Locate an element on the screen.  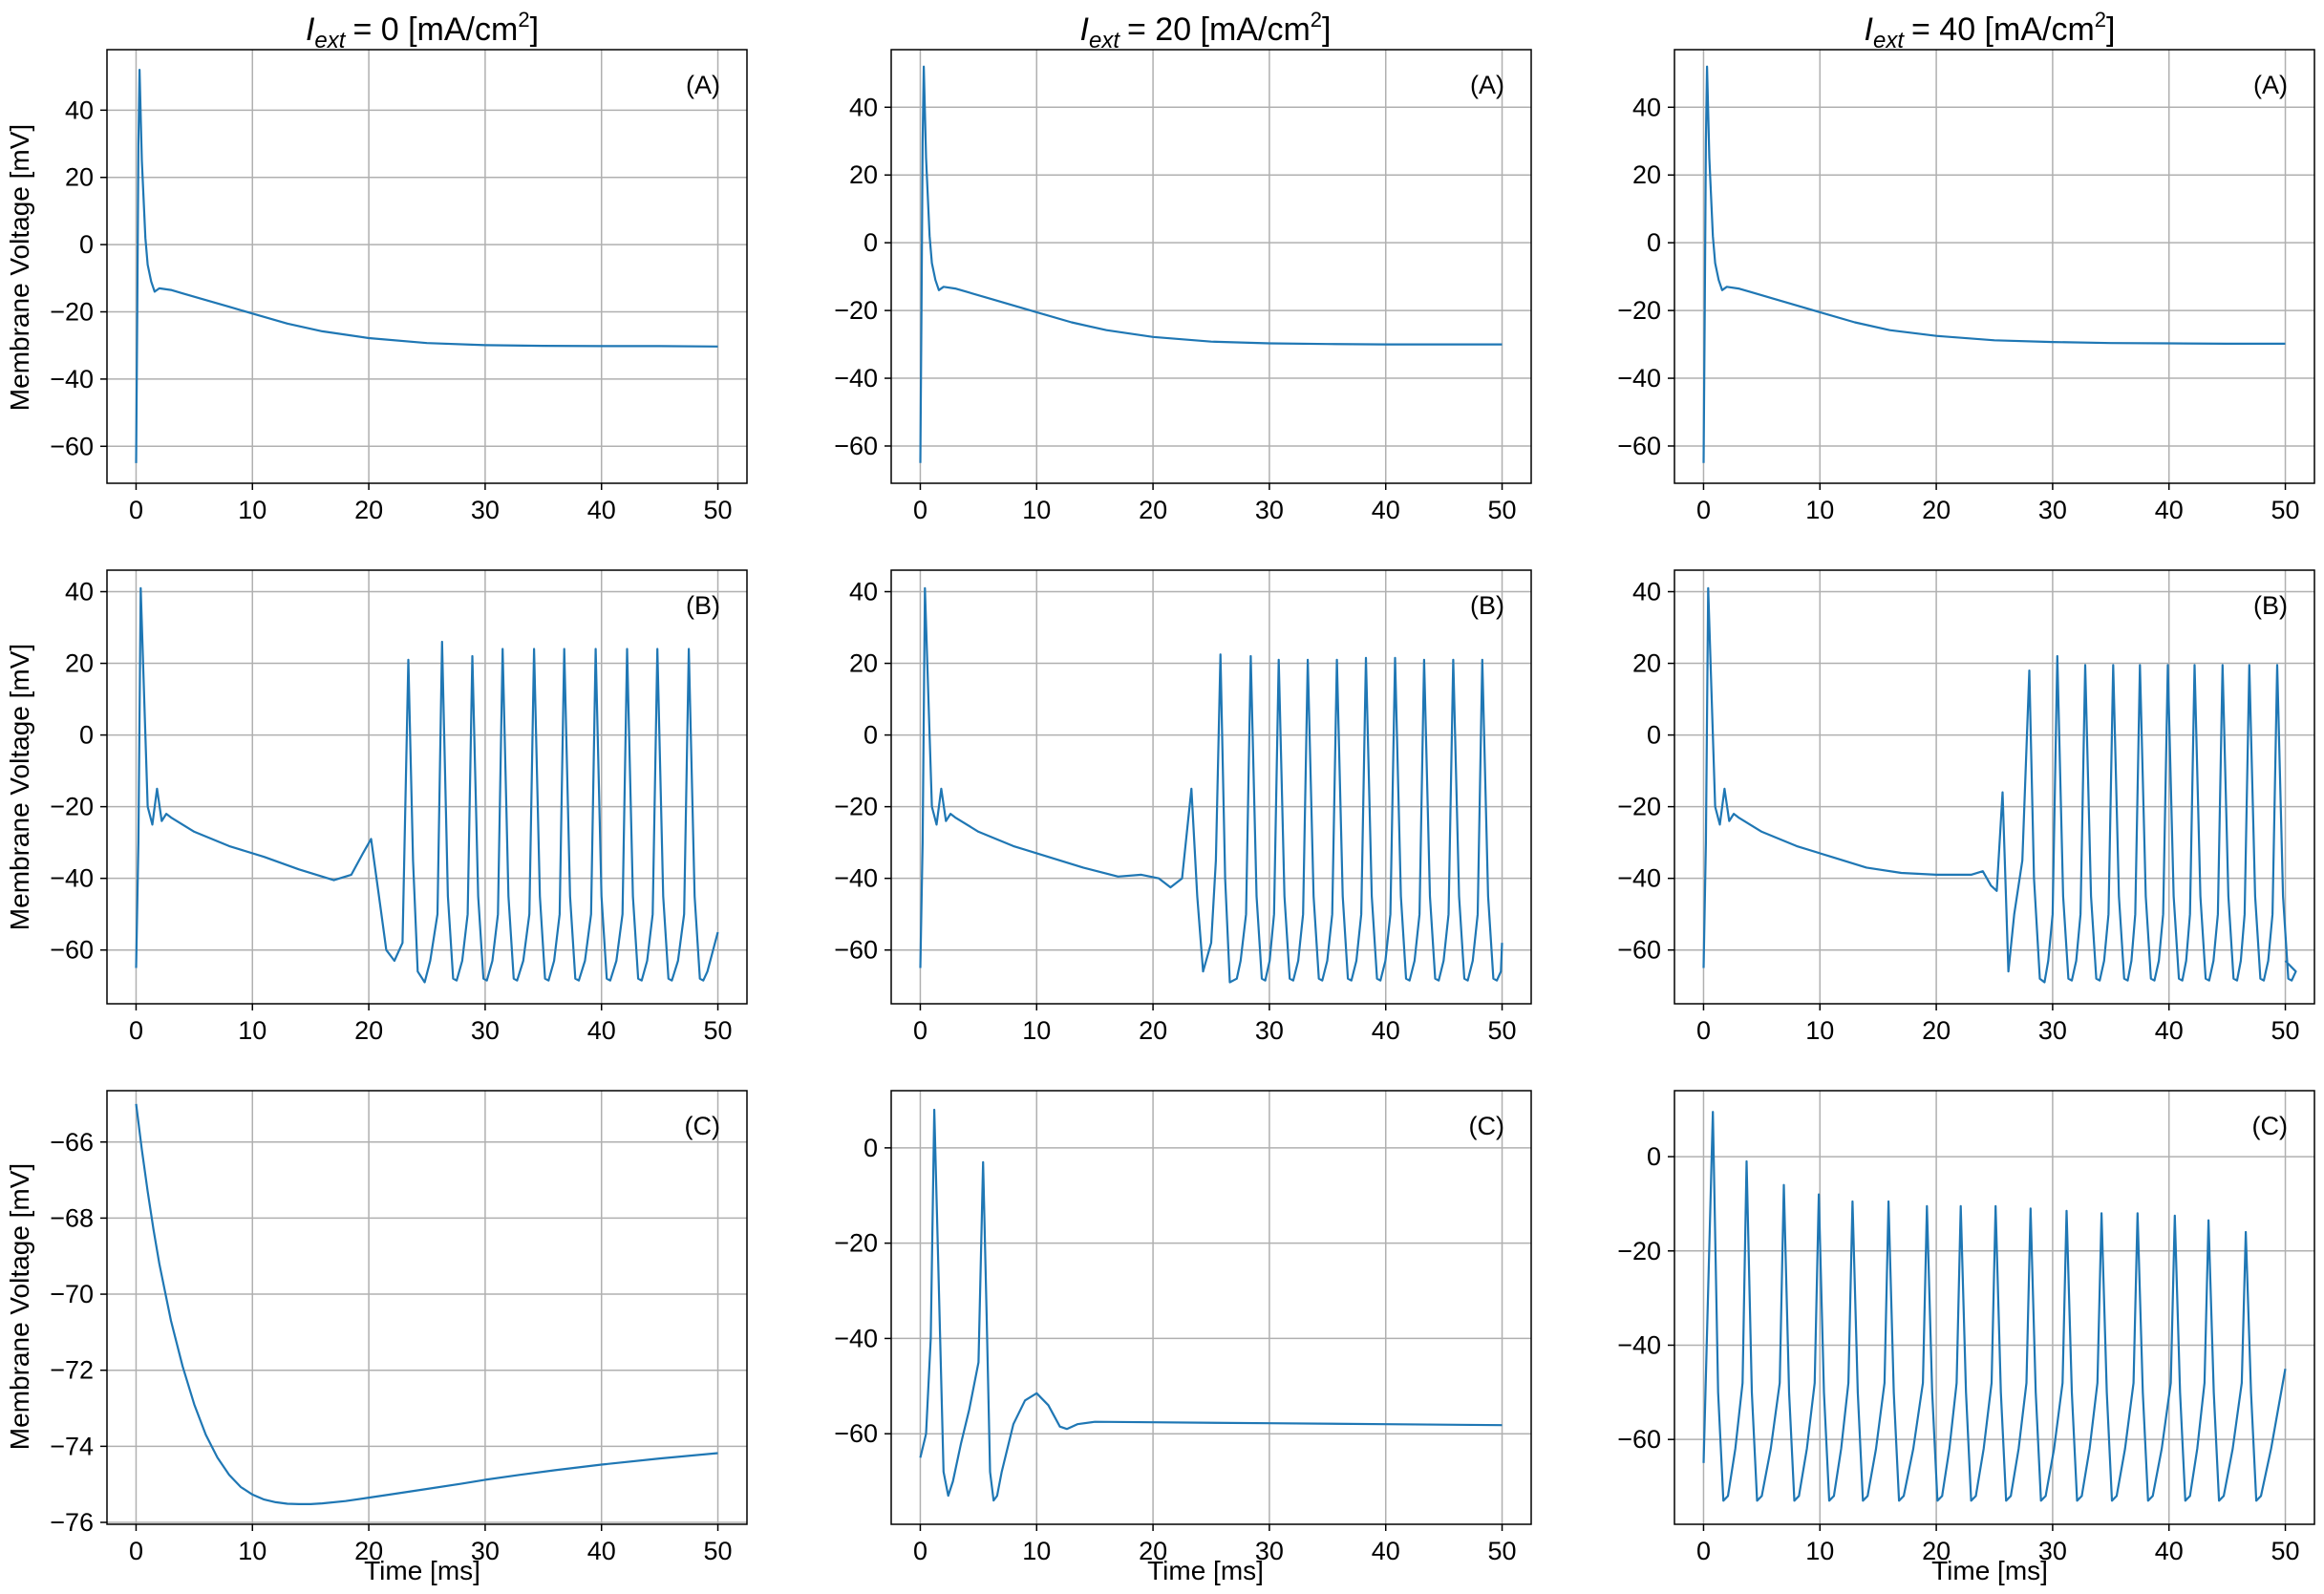
panel-r2-c2: 0 10 20 30 40 50 −60 −40 −20 0 (C) is located at coordinates (1966, 1327).